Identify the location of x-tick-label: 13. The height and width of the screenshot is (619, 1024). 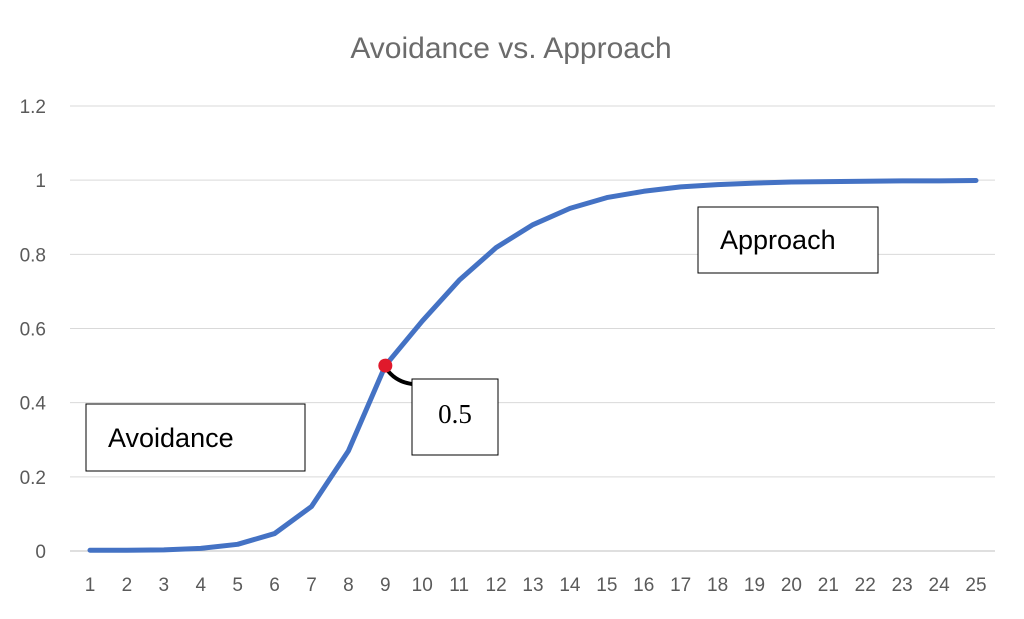
(532, 585).